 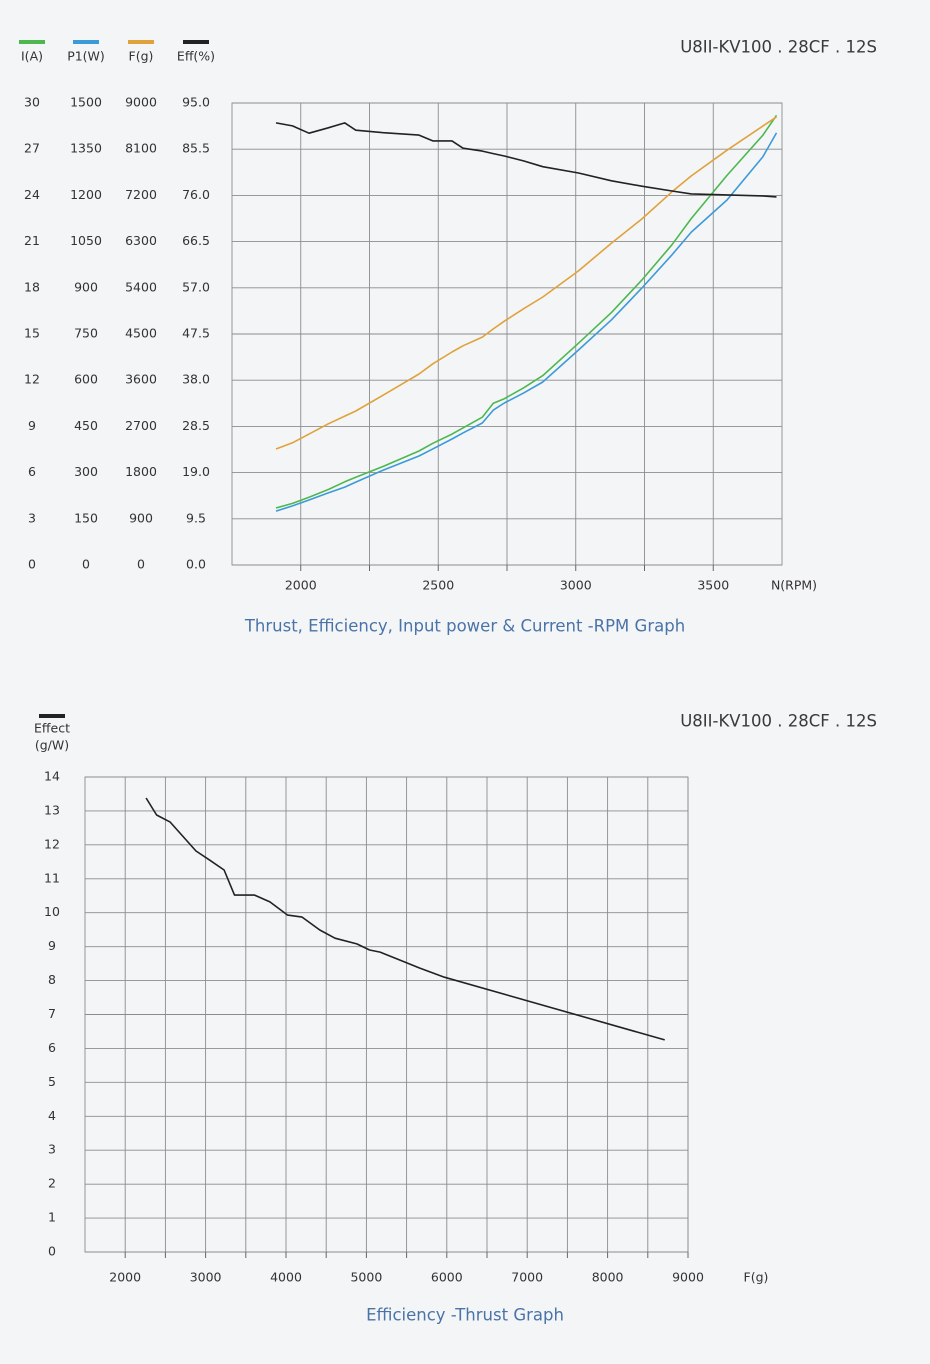 What do you see at coordinates (52, 1183) in the screenshot?
I see `y-tick-label: 2` at bounding box center [52, 1183].